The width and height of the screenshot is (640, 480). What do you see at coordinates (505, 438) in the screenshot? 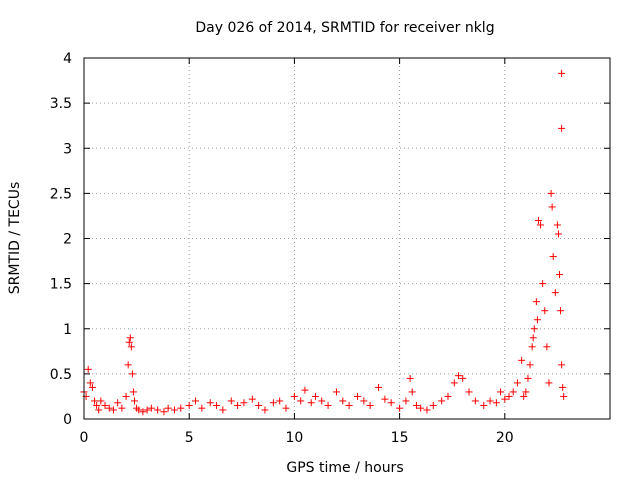
I see `x-tick-label: 20` at bounding box center [505, 438].